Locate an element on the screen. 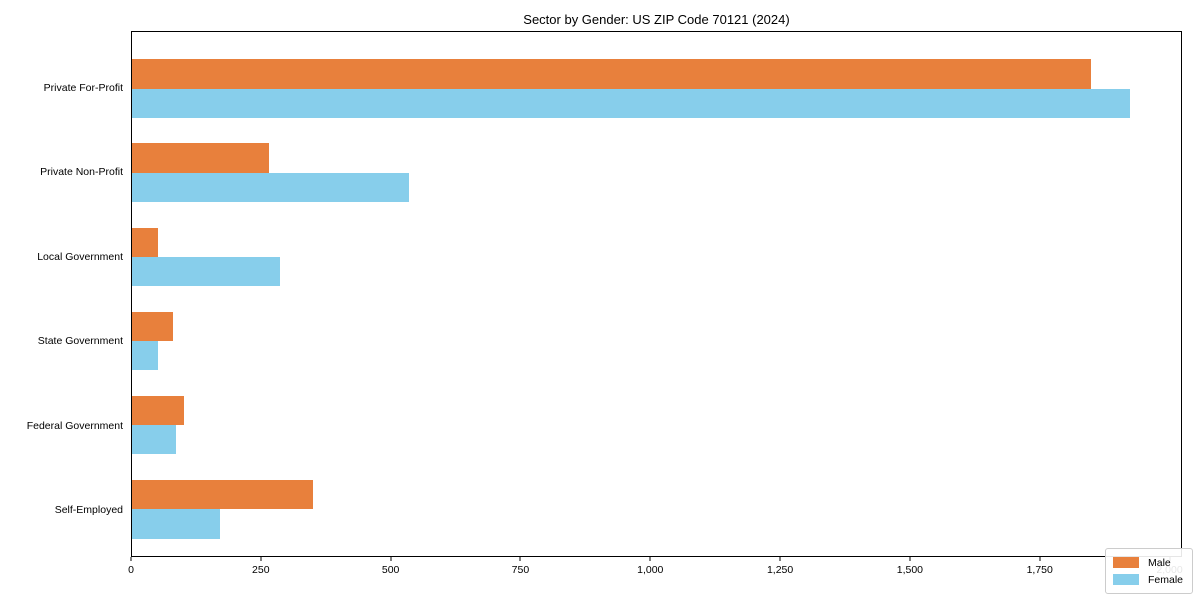 This screenshot has height=600, width=1200. bar-female-local-government is located at coordinates (206, 271).